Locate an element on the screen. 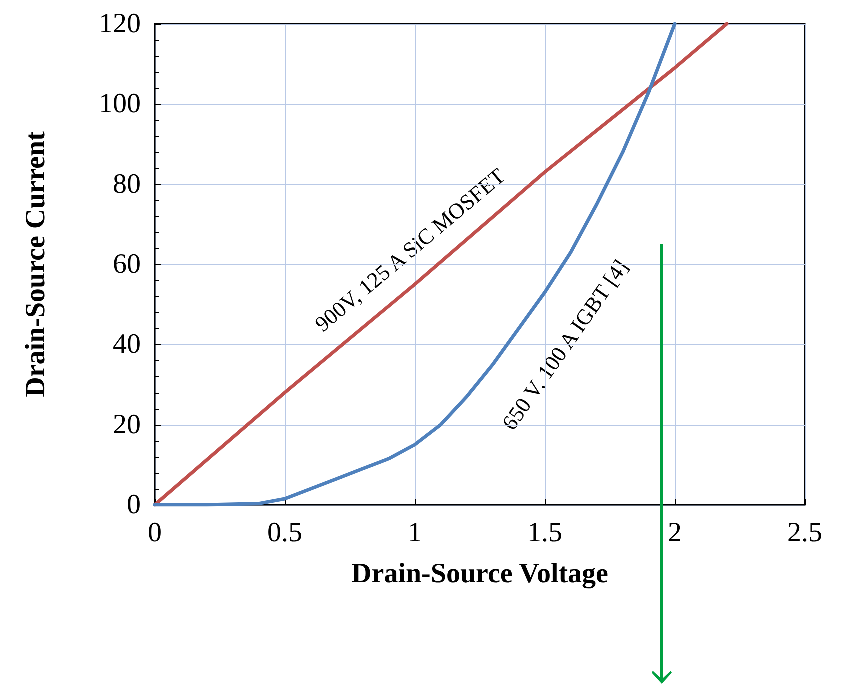  x-axis-title: Drain-Source Voltage is located at coordinates (480, 574).